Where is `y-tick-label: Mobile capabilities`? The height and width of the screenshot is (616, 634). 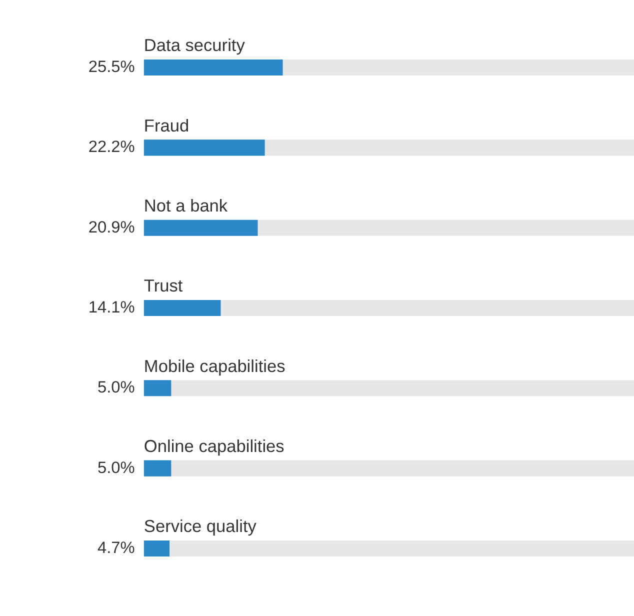
y-tick-label: Mobile capabilities is located at coordinates (215, 366).